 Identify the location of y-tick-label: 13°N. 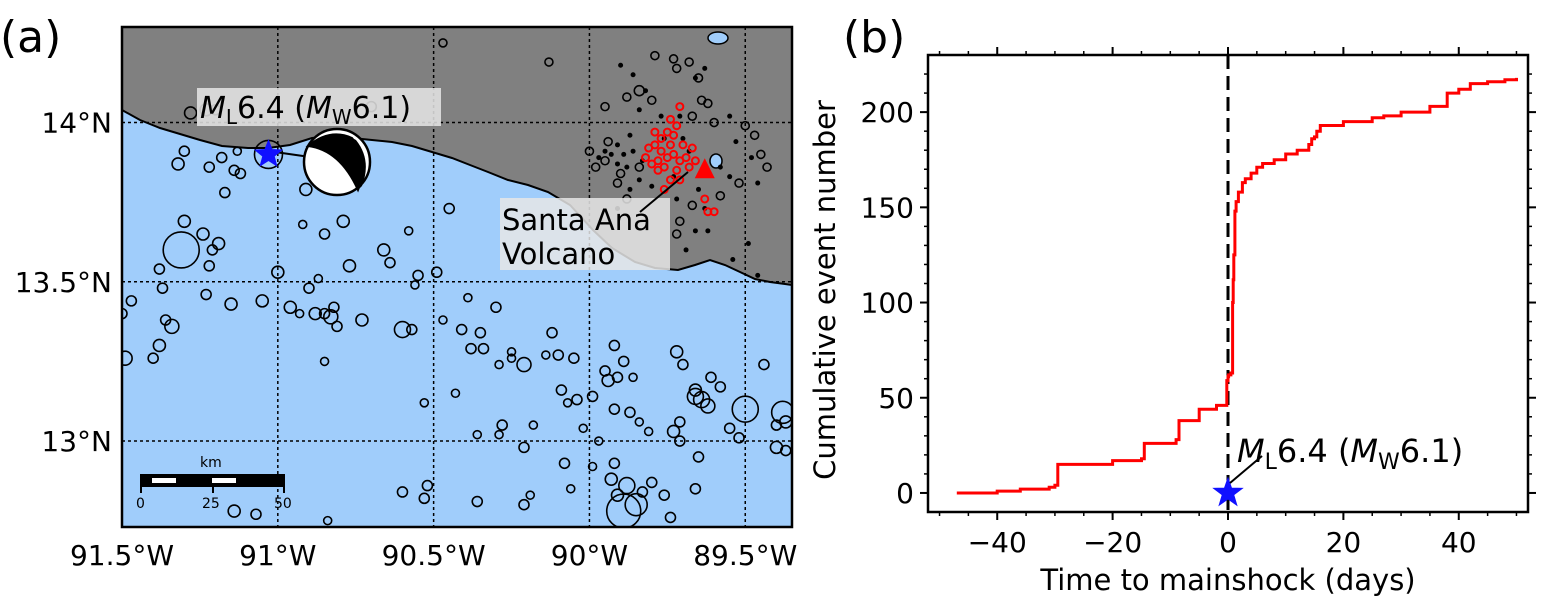
(76, 441).